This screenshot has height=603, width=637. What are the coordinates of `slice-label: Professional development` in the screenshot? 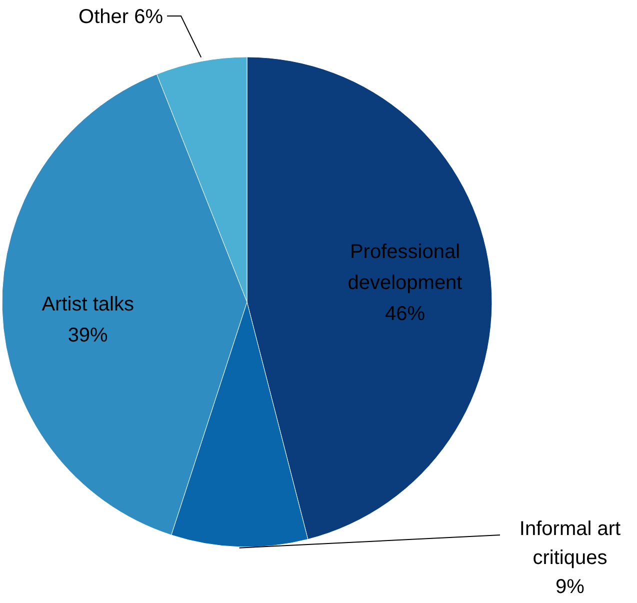 It's located at (405, 267).